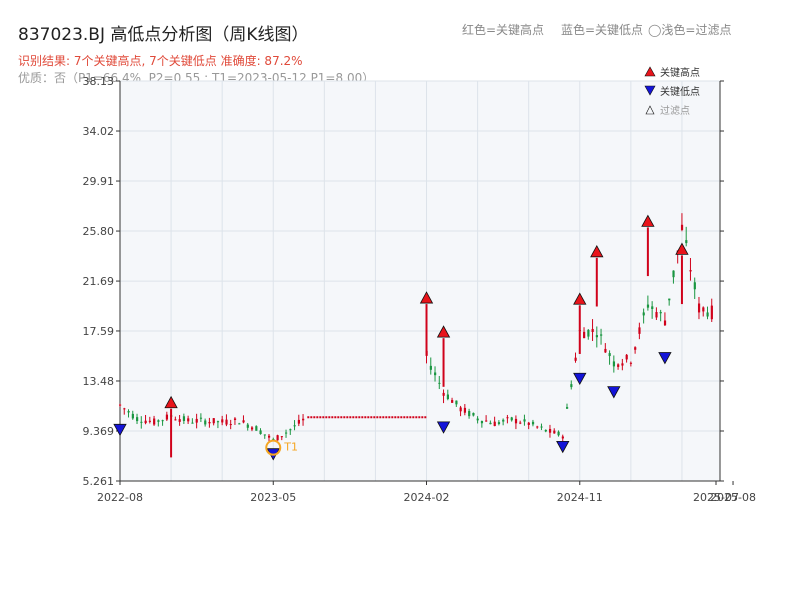 This screenshot has width=800, height=600. I want to click on y-tick-label: 17.59, so click(99, 331).